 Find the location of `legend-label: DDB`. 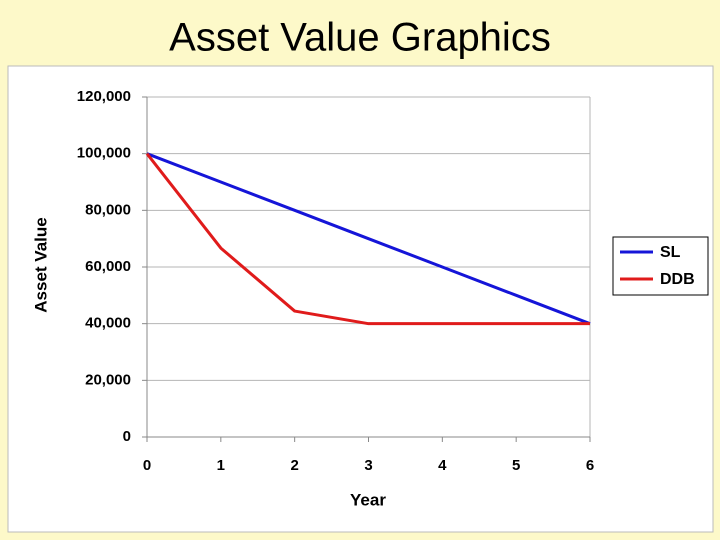

legend-label: DDB is located at coordinates (677, 279).